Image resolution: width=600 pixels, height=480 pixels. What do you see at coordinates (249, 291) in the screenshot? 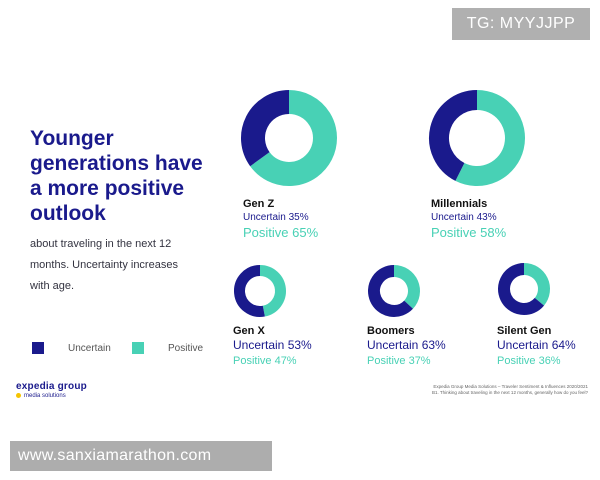
I see `gen-x-uncertain-slice` at bounding box center [249, 291].